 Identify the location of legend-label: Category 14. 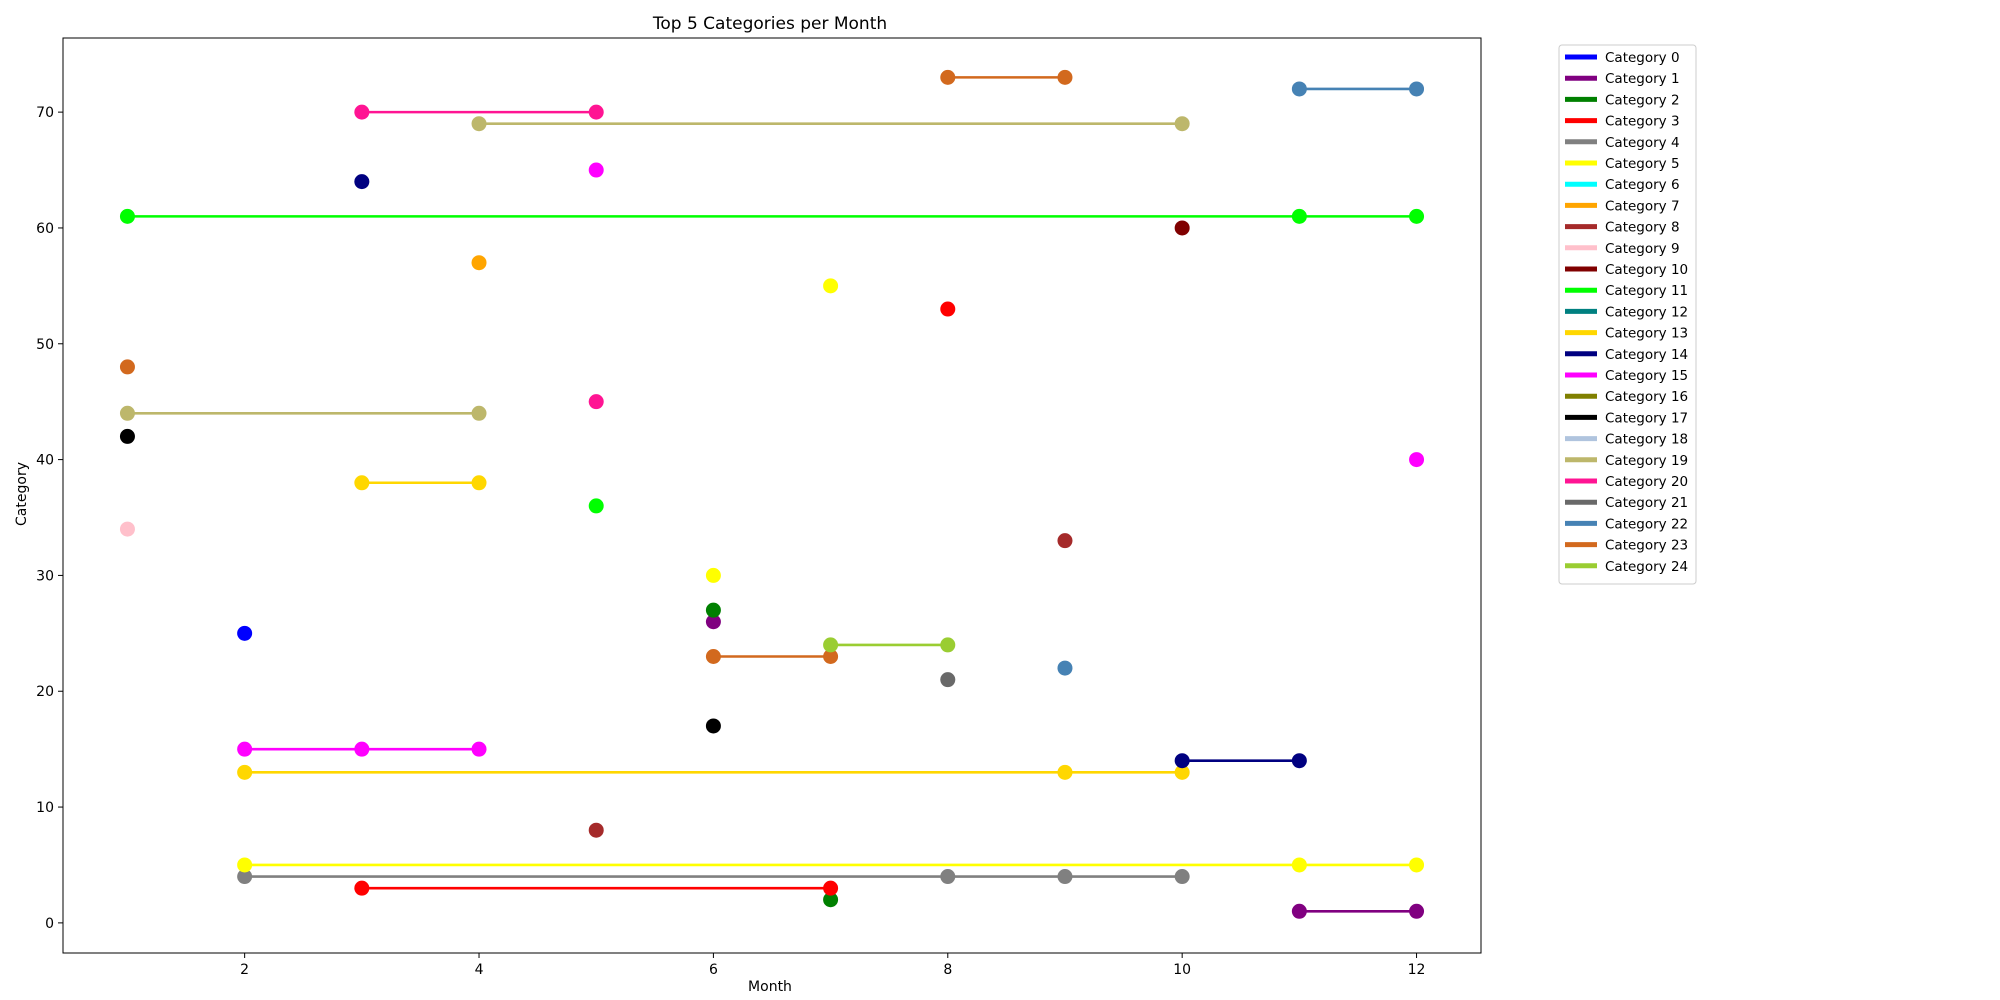
(1646, 355).